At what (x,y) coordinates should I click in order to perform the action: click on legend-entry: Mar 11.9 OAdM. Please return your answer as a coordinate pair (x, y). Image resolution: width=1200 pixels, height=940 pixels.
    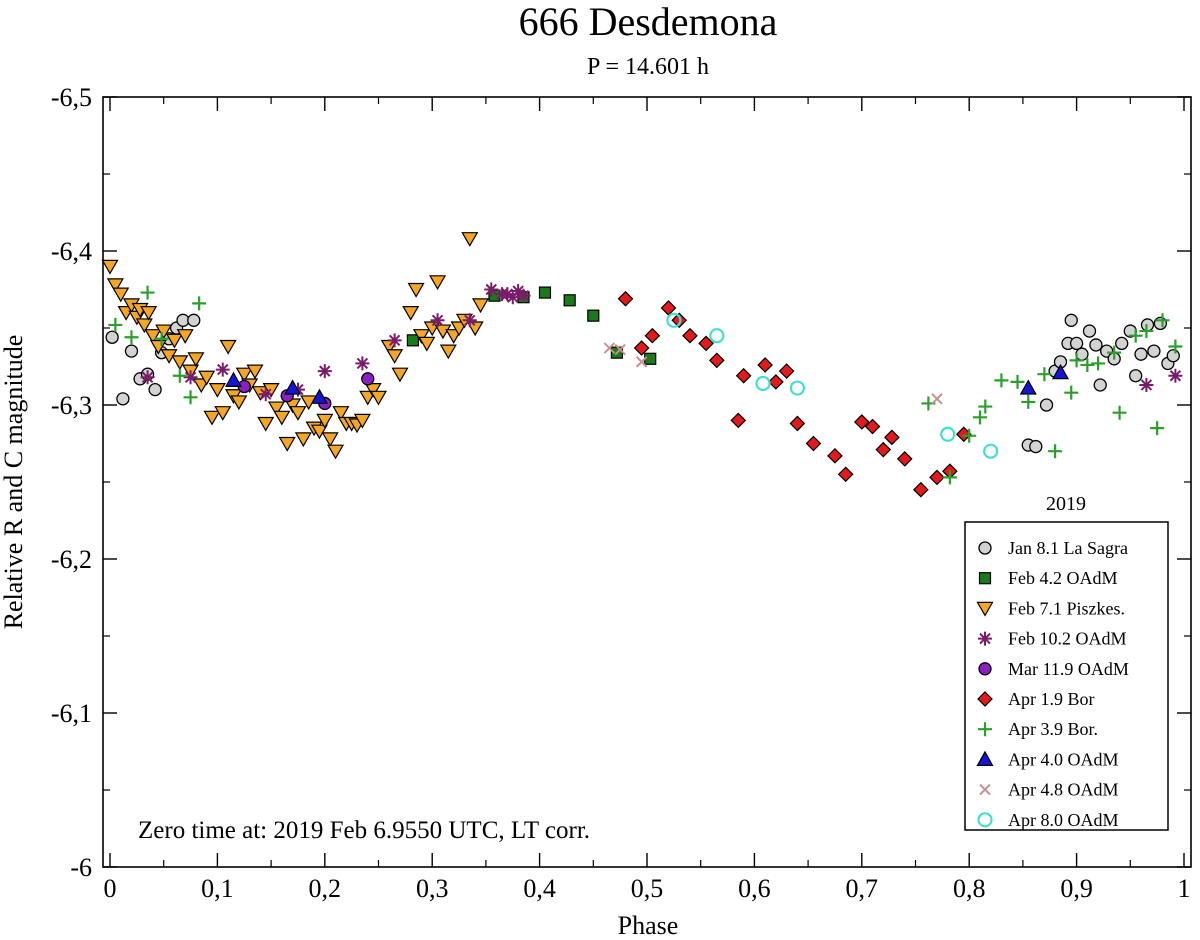
    Looking at the image, I should click on (1068, 669).